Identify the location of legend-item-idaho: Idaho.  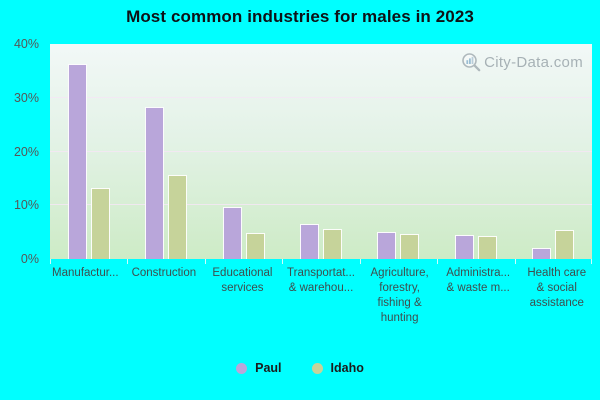
(337, 368).